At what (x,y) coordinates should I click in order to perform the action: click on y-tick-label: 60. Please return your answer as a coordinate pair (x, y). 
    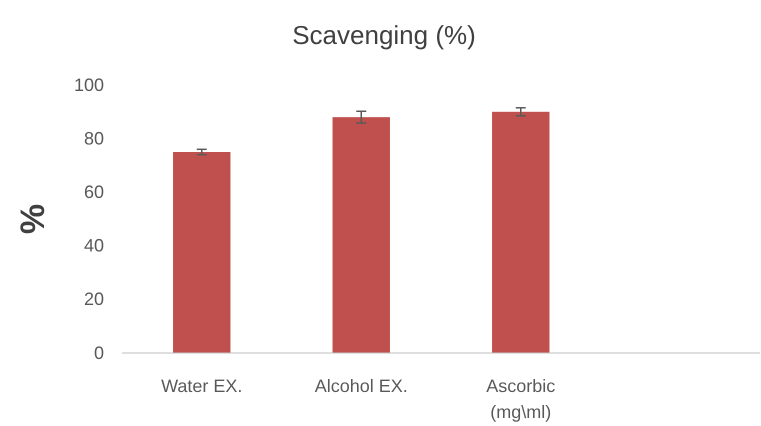
    Looking at the image, I should click on (94, 192).